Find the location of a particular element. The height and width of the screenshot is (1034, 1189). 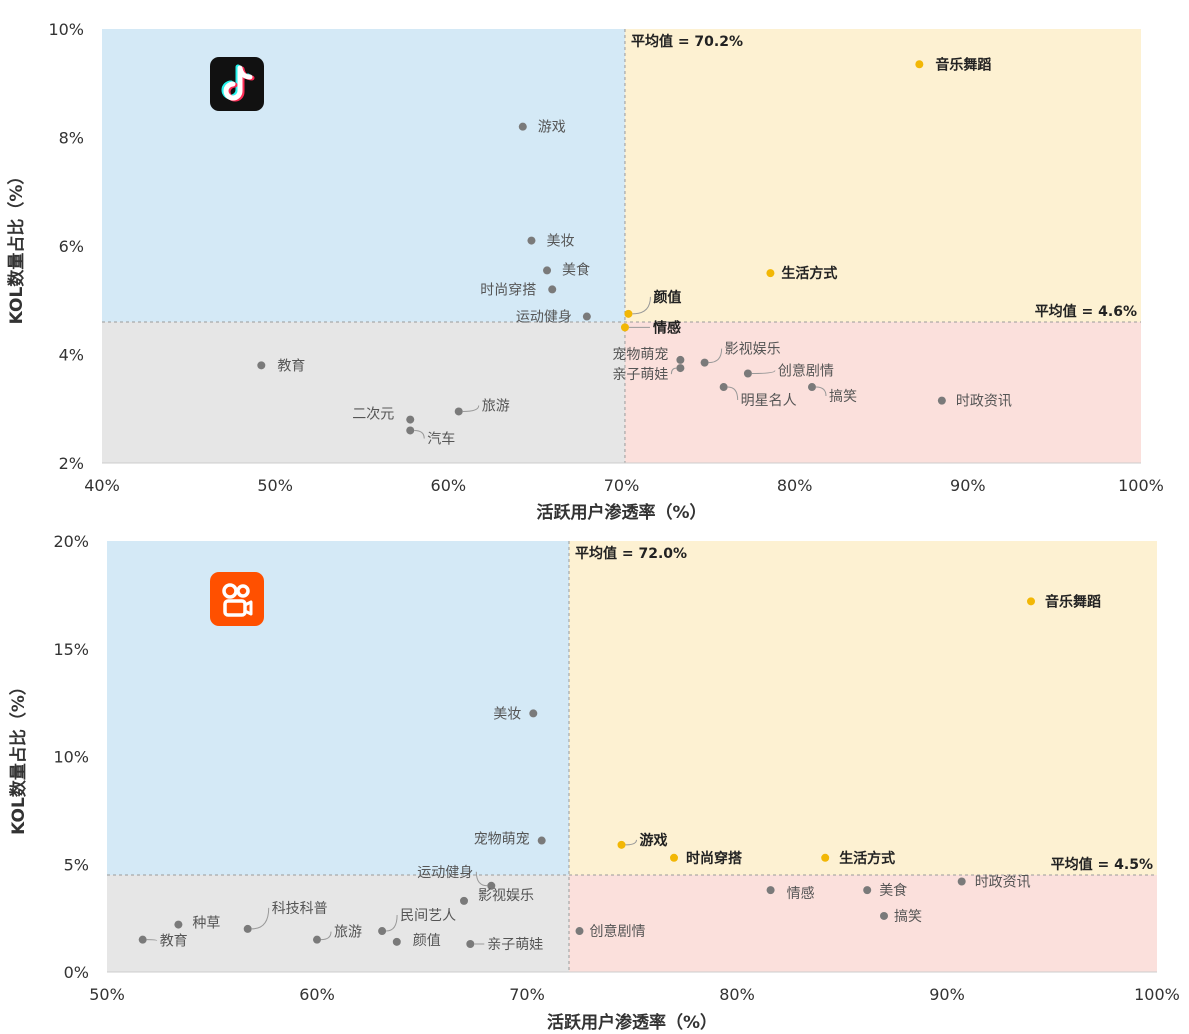

point-label: 美食 is located at coordinates (893, 890).